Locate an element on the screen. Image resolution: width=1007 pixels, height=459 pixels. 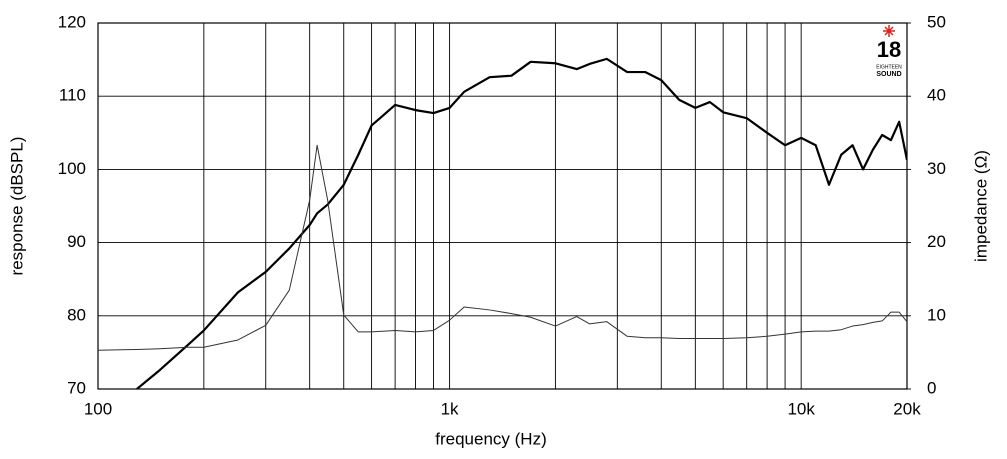
y2-tick-label: 40 is located at coordinates (936, 95).